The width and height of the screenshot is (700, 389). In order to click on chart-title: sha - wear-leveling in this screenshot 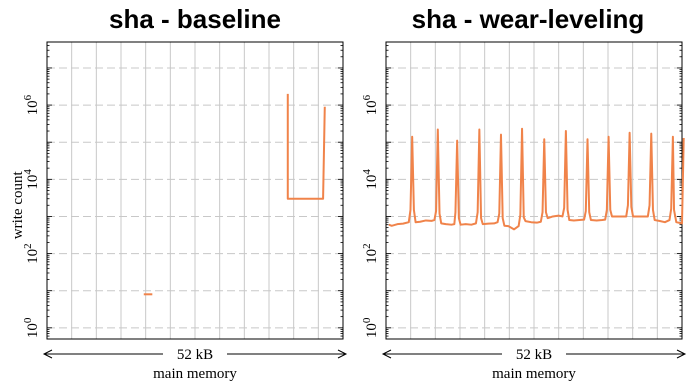, I will do `click(528, 19)`.